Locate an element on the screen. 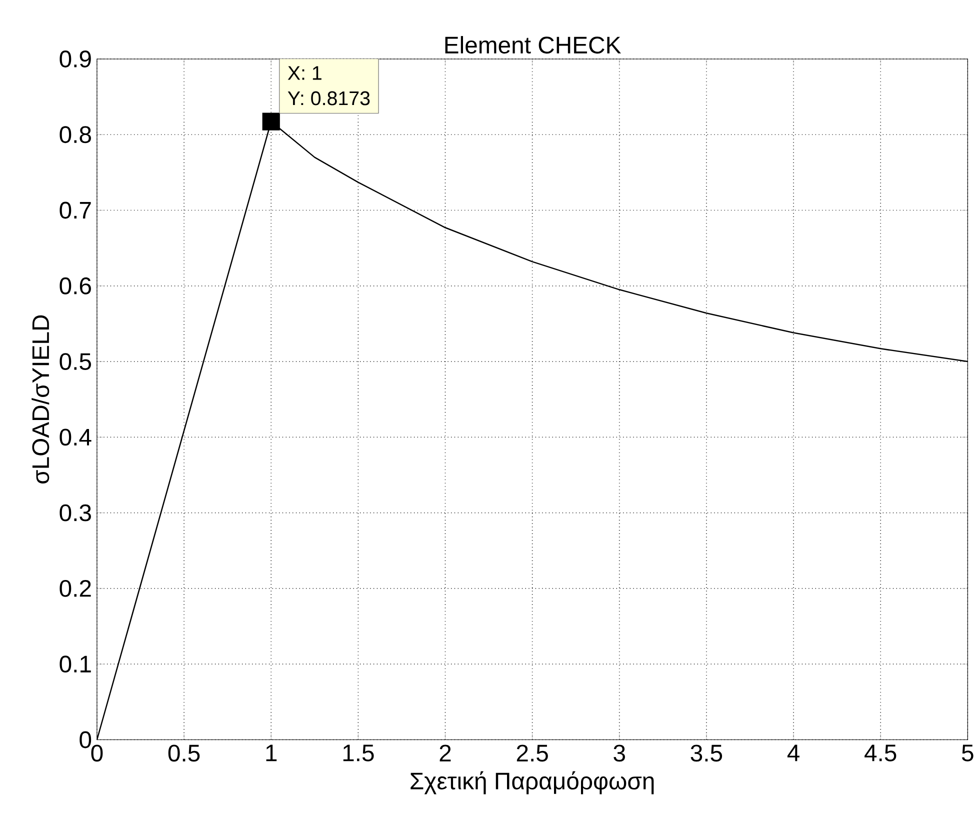  y-tick-label: 0.1 is located at coordinates (75, 664).